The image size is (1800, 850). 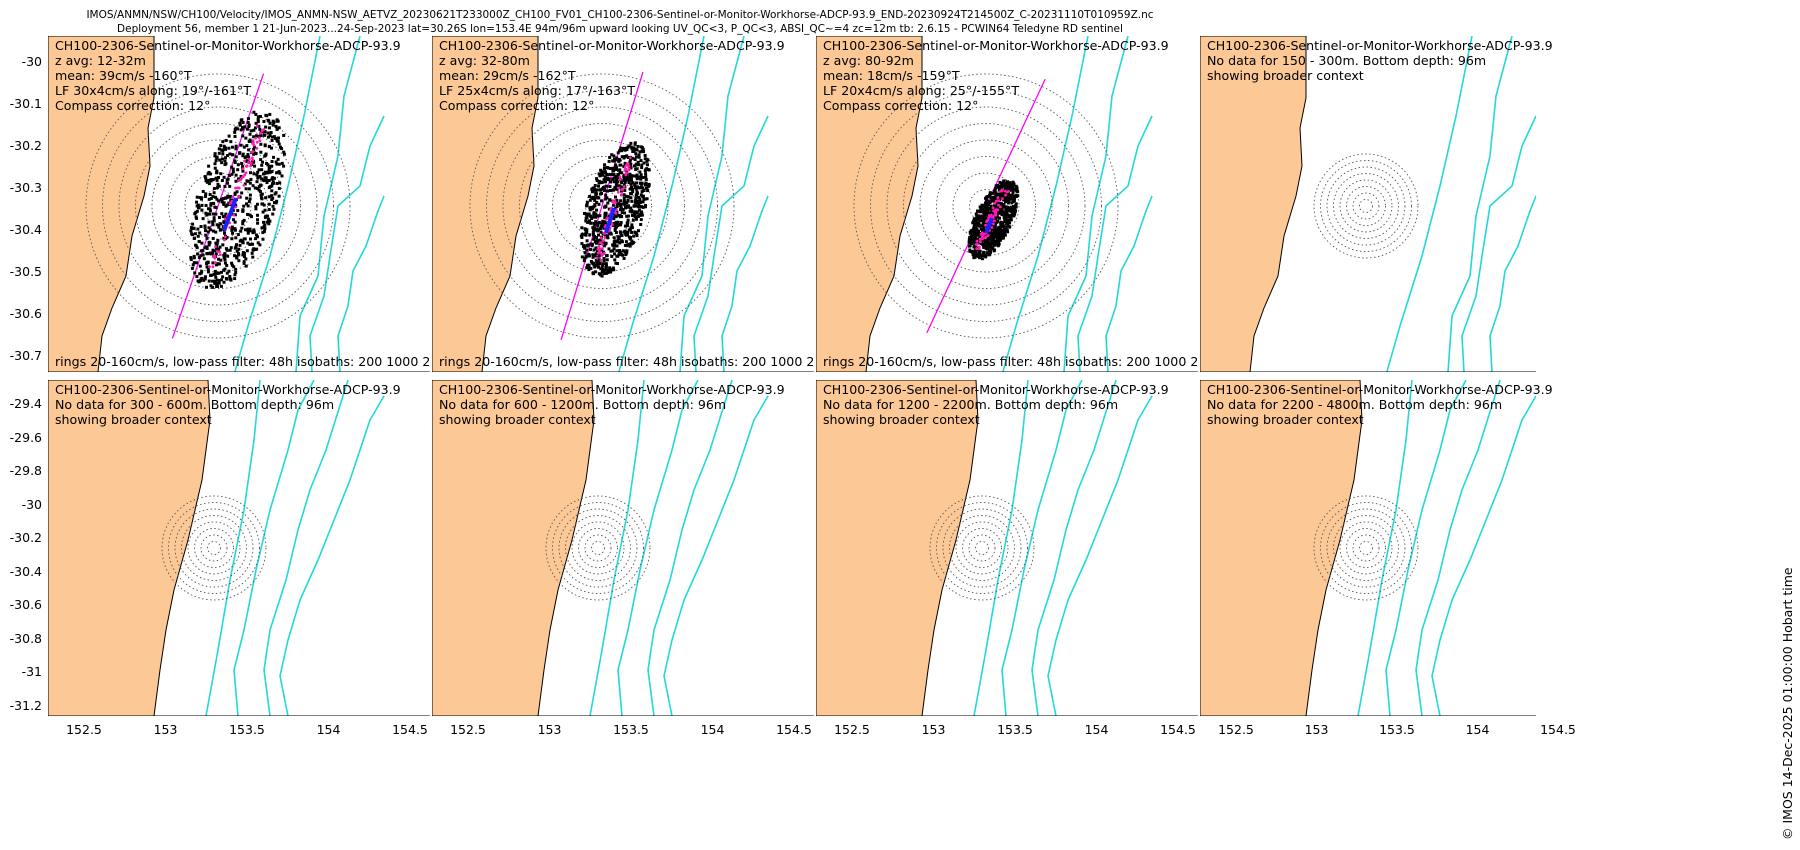 I want to click on y-tick-label: -31.2, so click(x=25, y=705).